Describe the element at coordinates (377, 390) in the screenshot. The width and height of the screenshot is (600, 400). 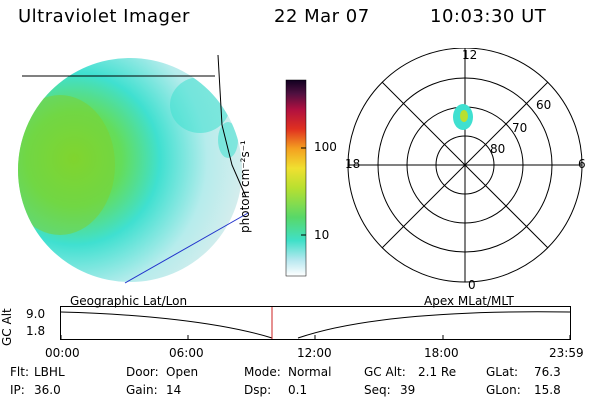
I see `info-seq-label: Seq:` at that location.